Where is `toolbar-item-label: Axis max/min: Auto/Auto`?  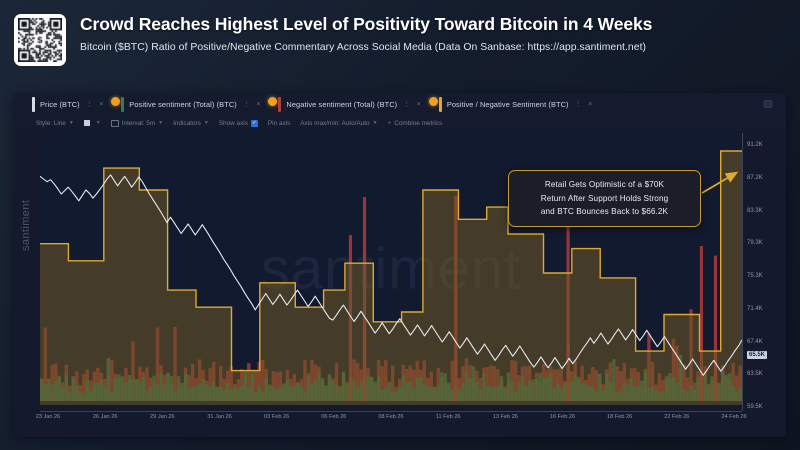 toolbar-item-label: Axis max/min: Auto/Auto is located at coordinates (335, 123).